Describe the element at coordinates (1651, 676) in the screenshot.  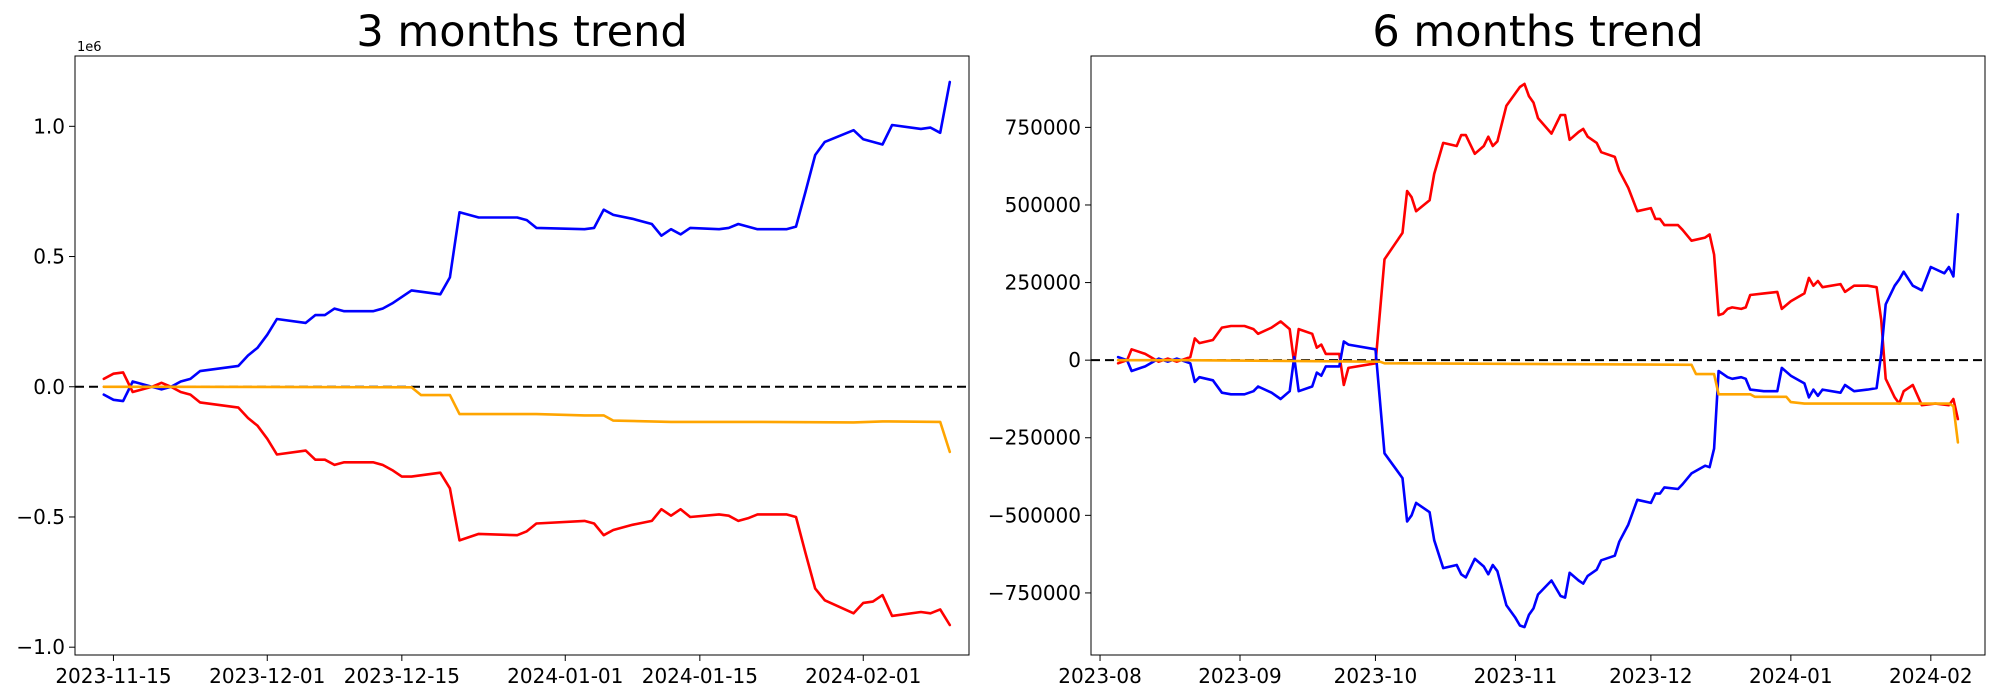
I see `x-tick-label: 2023-12` at that location.